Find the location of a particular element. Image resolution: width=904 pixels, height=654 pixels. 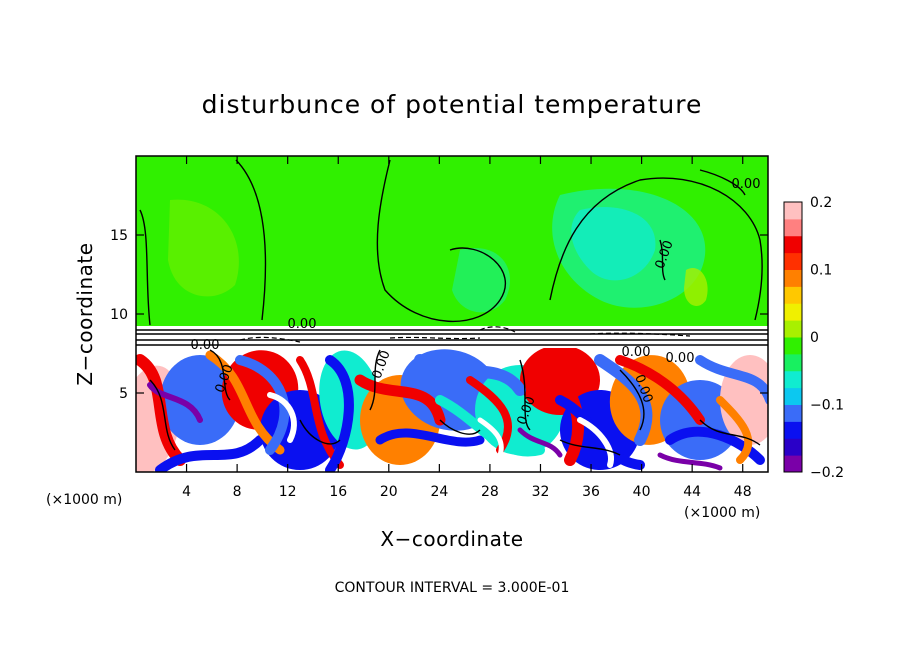

region-blob is located at coordinates (200, 400).